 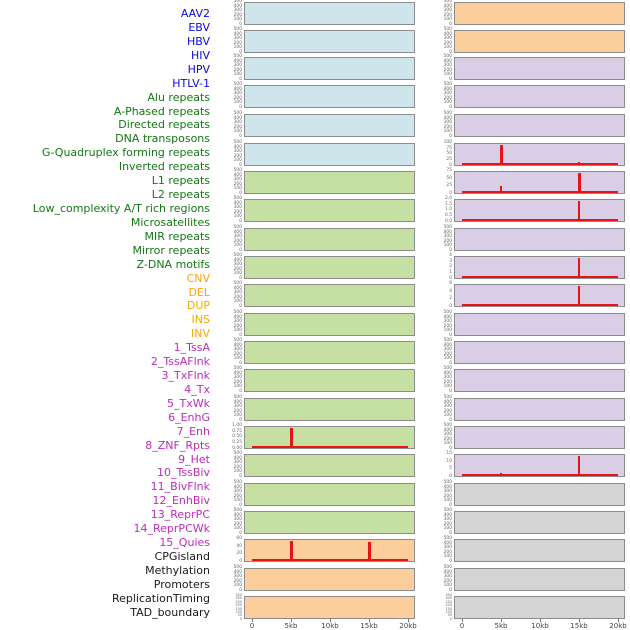 I want to click on y-tick-label: 20, so click(x=239, y=554).